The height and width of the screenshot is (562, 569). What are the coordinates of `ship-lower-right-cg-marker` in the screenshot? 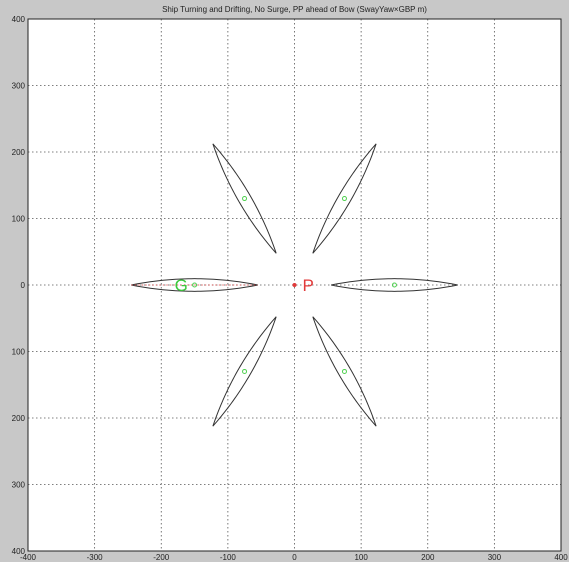 It's located at (344, 371).